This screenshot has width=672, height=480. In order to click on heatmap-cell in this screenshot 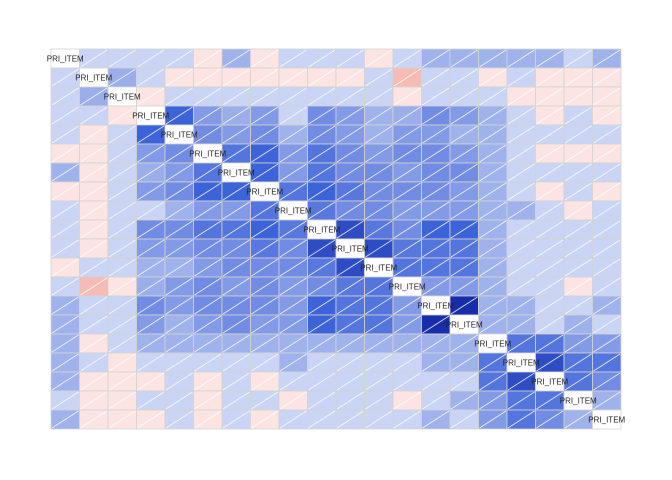, I will do `click(607, 419)`.